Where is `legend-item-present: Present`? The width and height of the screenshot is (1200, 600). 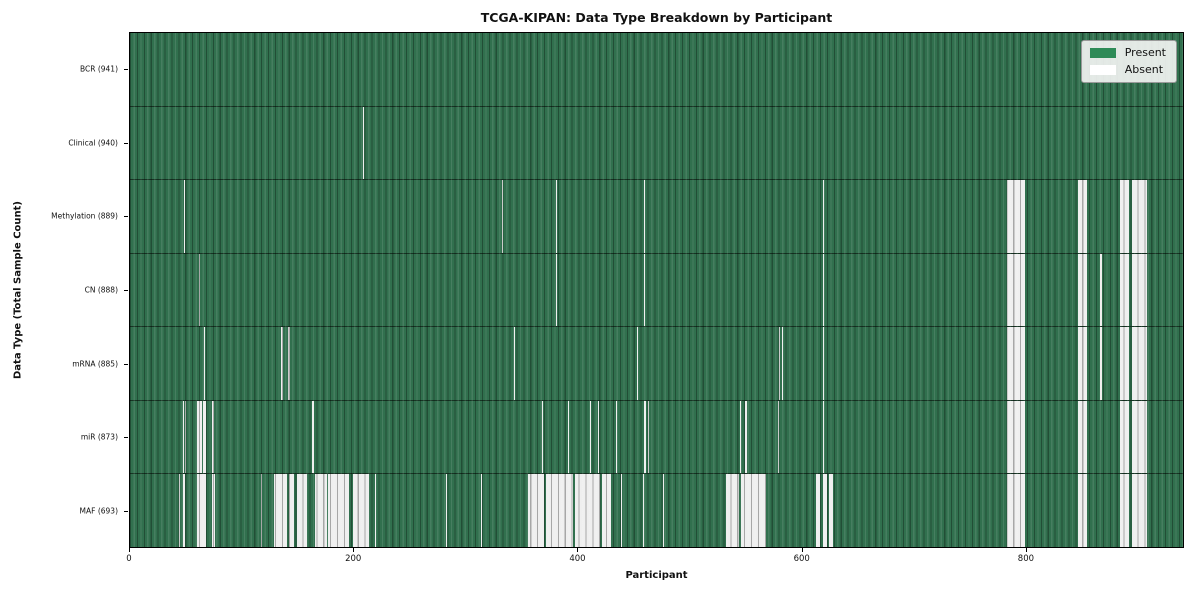 legend-item-present: Present is located at coordinates (1127, 52).